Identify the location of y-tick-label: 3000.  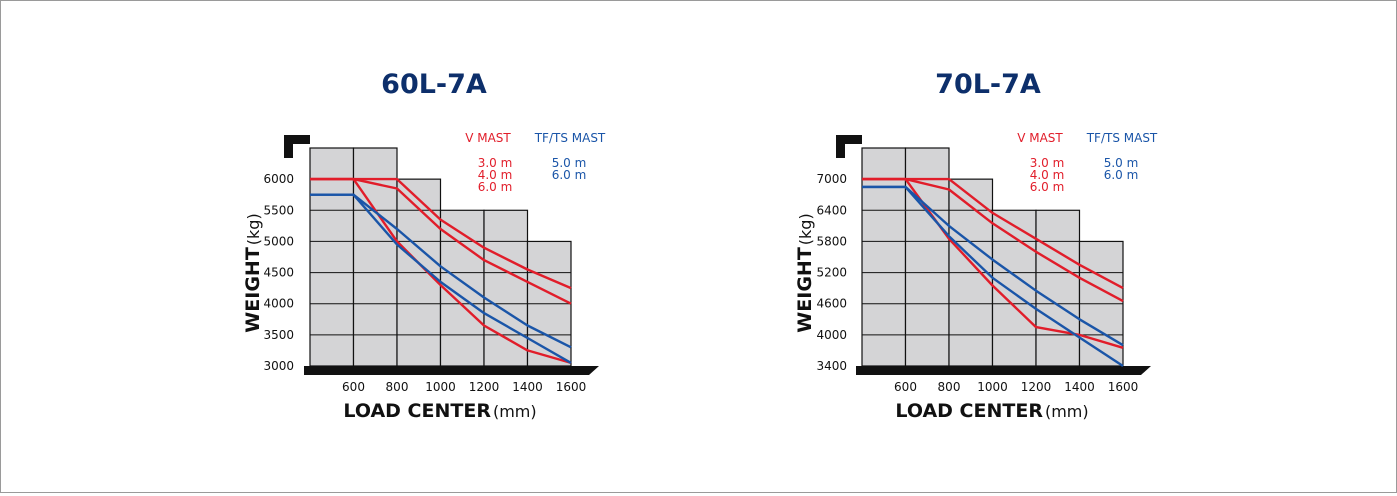
(278, 366).